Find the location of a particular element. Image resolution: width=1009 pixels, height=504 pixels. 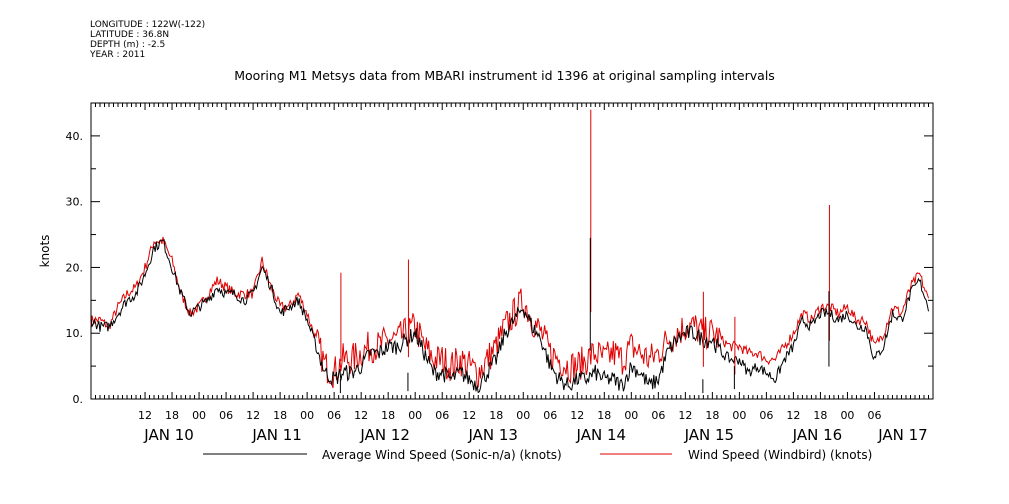

year-label: YEAR : 2011 is located at coordinates (118, 55).